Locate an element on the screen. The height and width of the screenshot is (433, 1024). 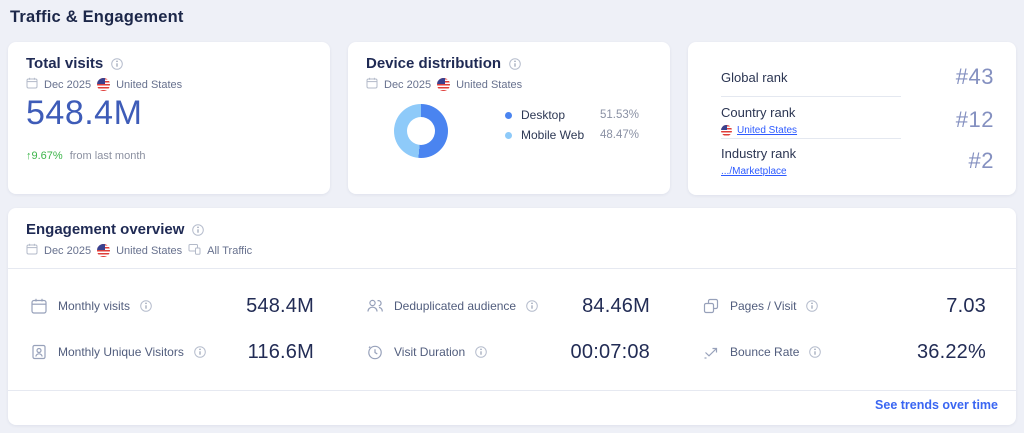
metric-bounce-rate: Bounce Rate 36.22% is located at coordinates (848, 352).